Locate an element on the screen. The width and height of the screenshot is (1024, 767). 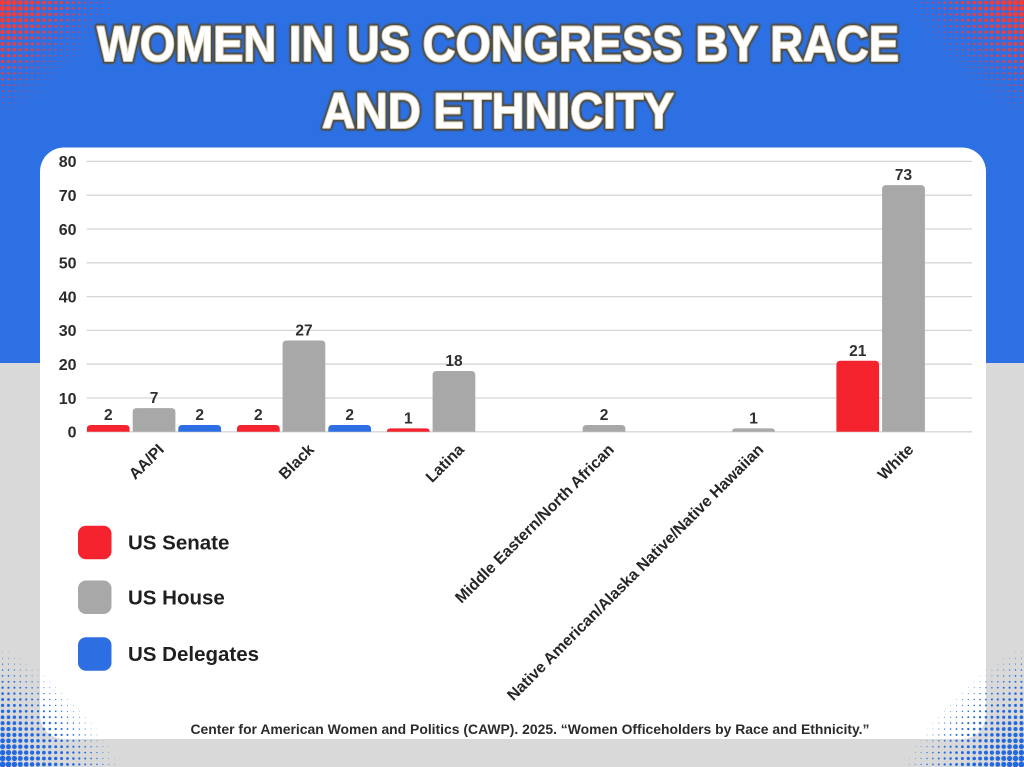
svg-text: AND ETHNICITY is located at coordinates (498, 111).